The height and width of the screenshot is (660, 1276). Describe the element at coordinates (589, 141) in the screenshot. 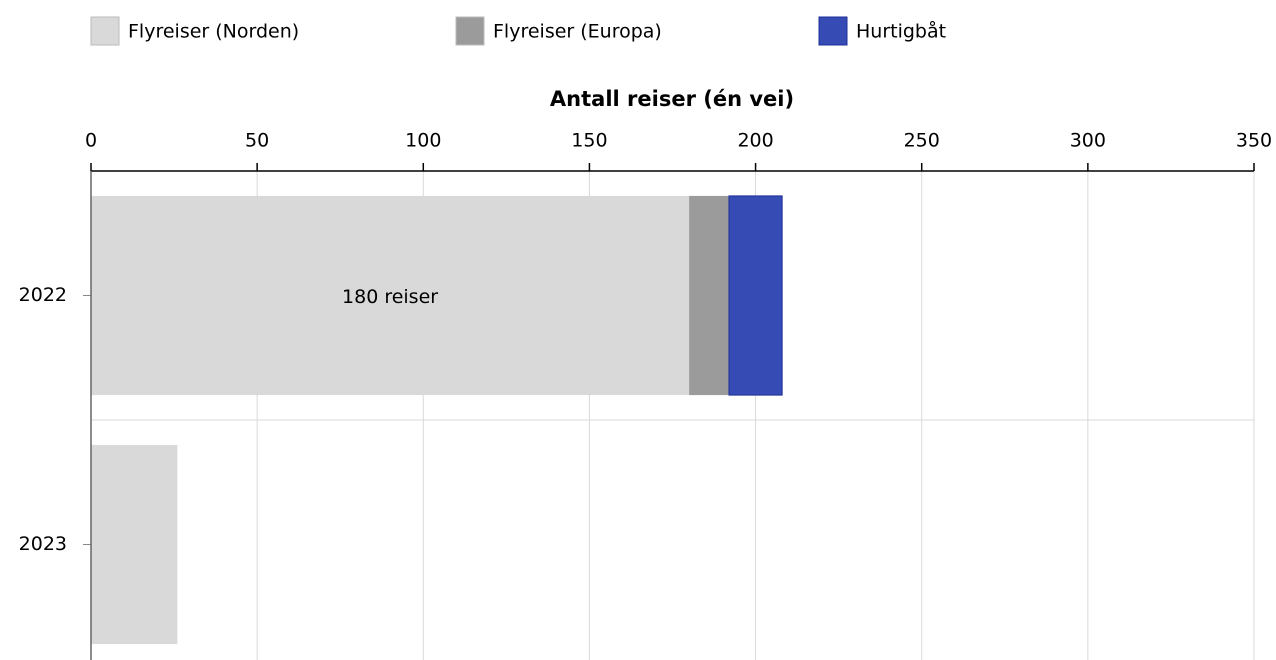

I see `x-tick-label: 150` at that location.